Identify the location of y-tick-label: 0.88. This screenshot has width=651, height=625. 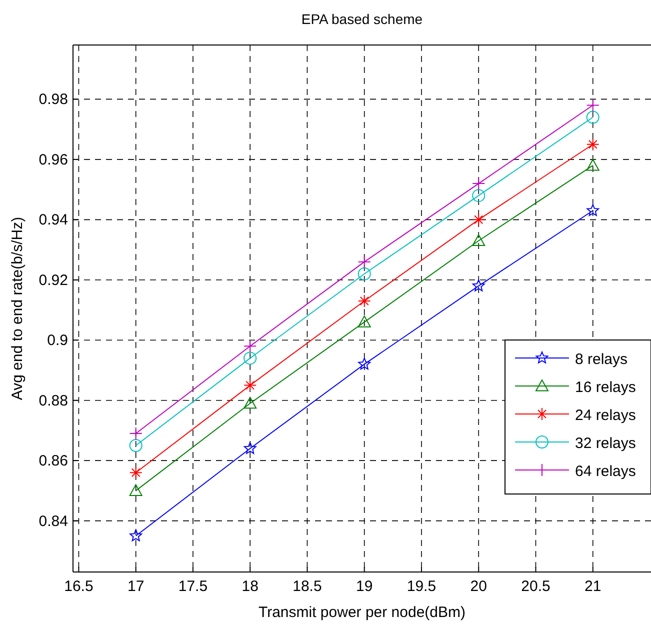
(53, 401).